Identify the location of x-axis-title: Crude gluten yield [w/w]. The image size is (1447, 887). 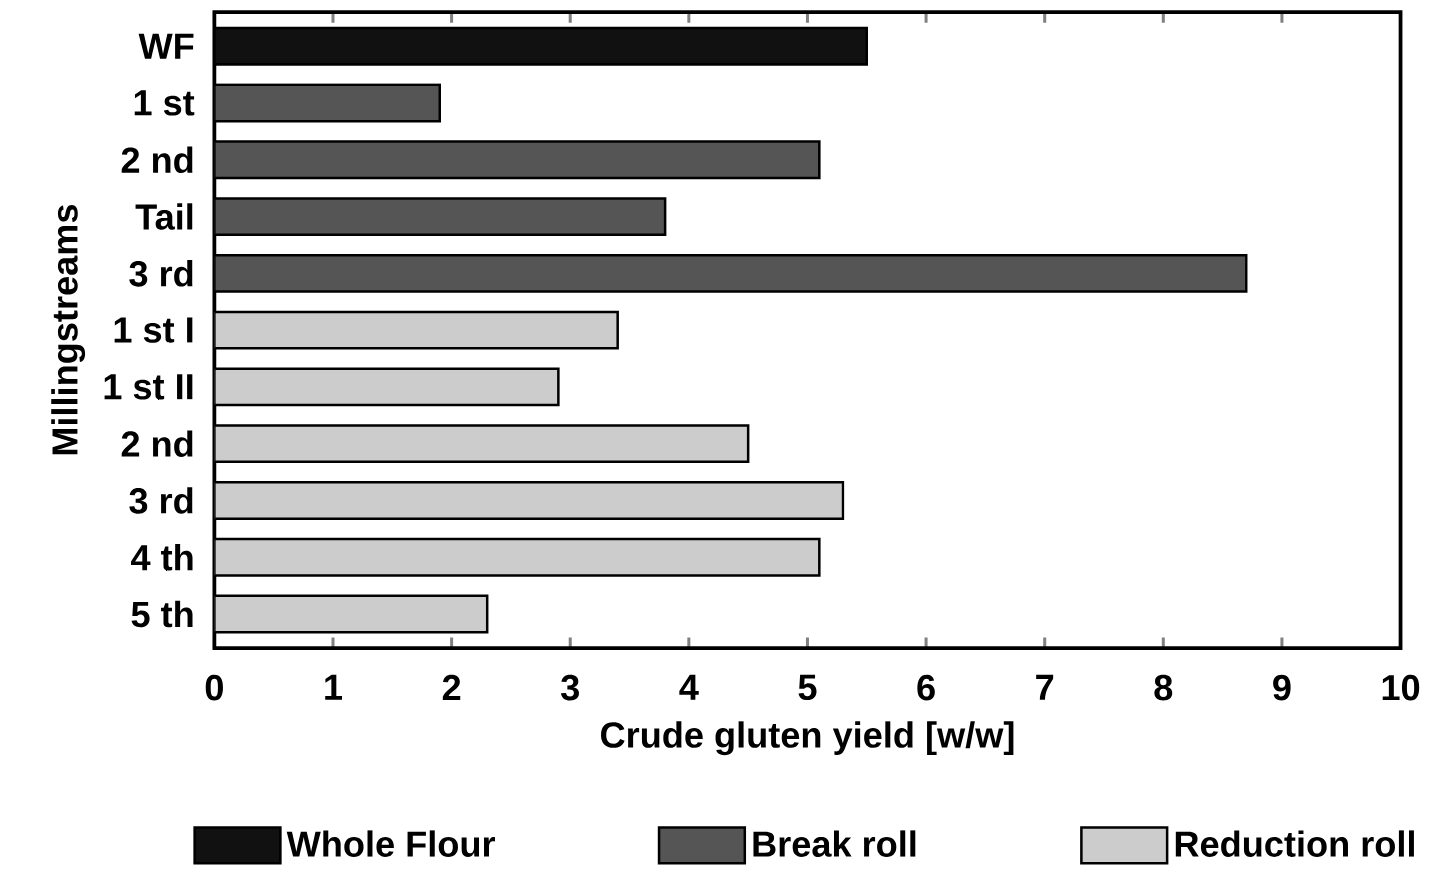
(807, 738).